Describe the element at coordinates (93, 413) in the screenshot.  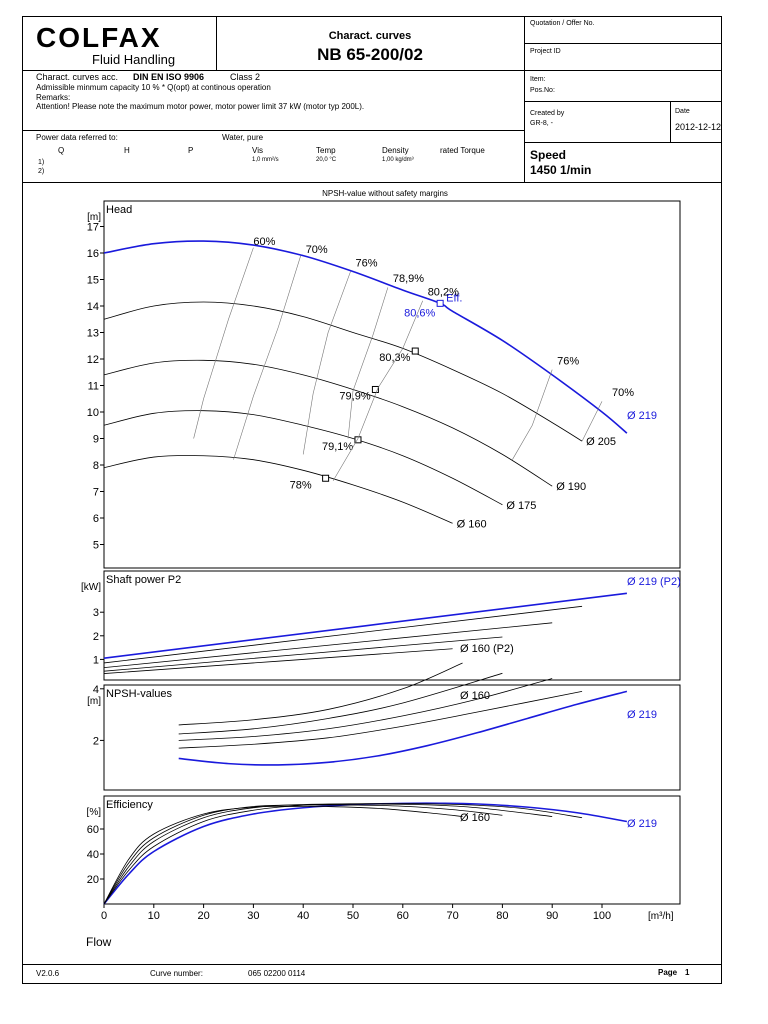
I see `y-tick-label: 10` at that location.